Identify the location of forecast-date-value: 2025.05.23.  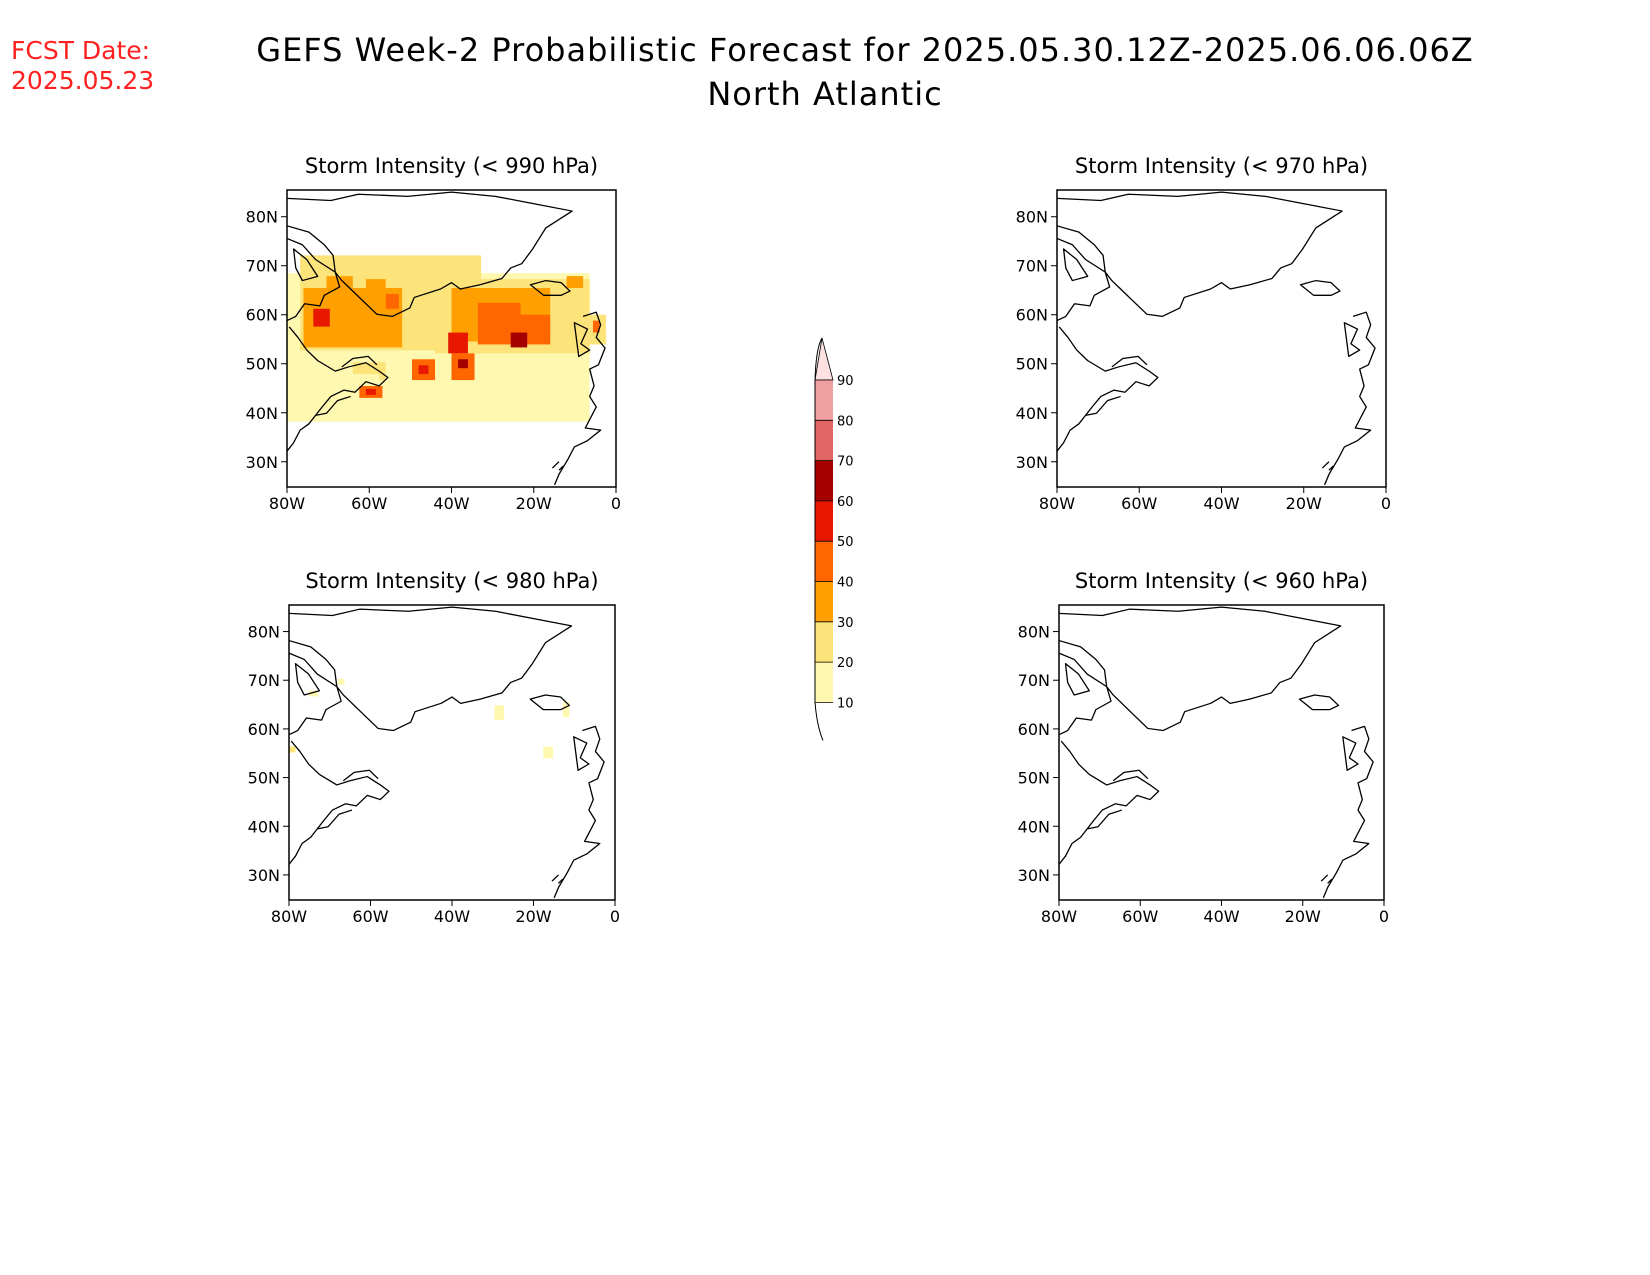
(83, 80).